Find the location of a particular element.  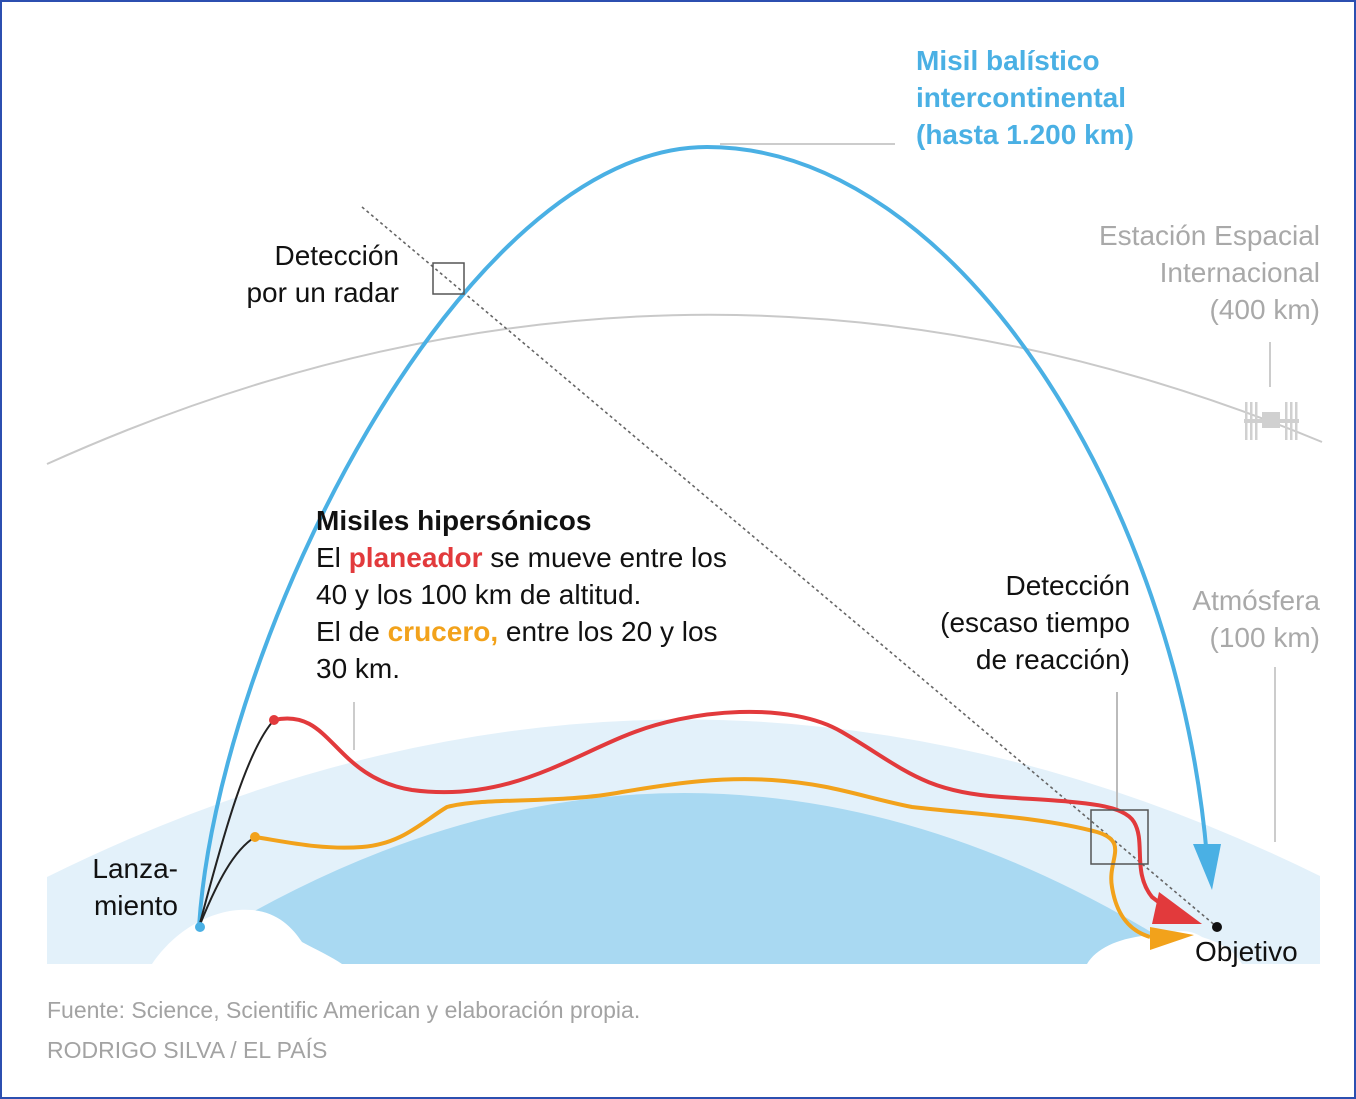

late-detection-label: Detección (escaso tiempo de reacción) is located at coordinates (1035, 622).